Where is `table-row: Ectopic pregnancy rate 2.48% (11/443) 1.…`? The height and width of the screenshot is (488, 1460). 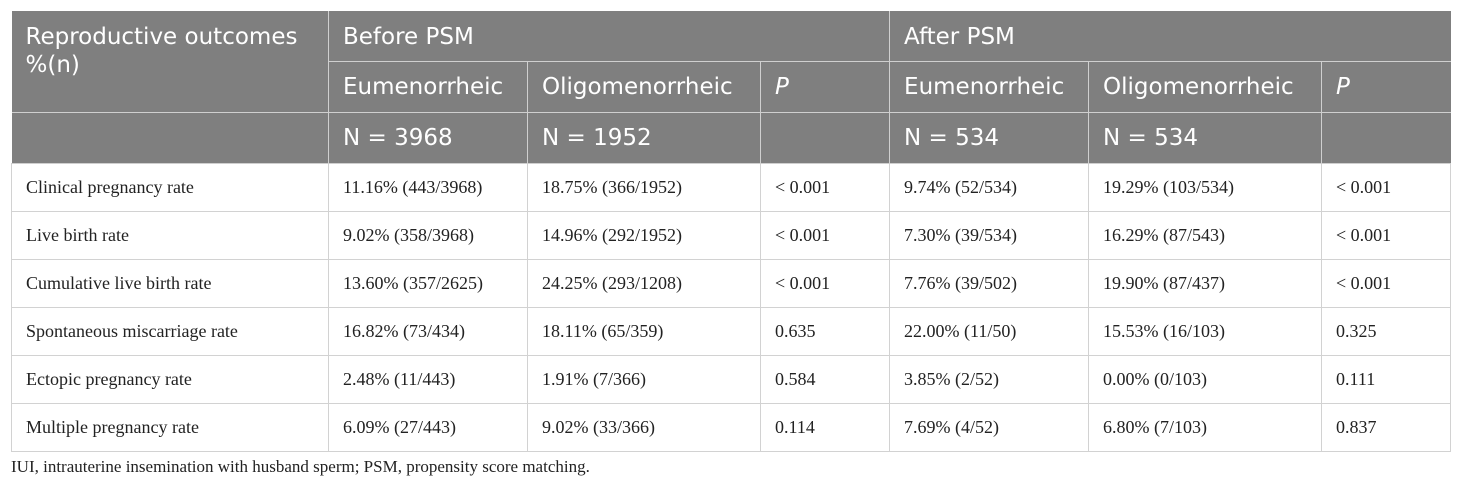 table-row: Ectopic pregnancy rate 2.48% (11/443) 1.… is located at coordinates (731, 379).